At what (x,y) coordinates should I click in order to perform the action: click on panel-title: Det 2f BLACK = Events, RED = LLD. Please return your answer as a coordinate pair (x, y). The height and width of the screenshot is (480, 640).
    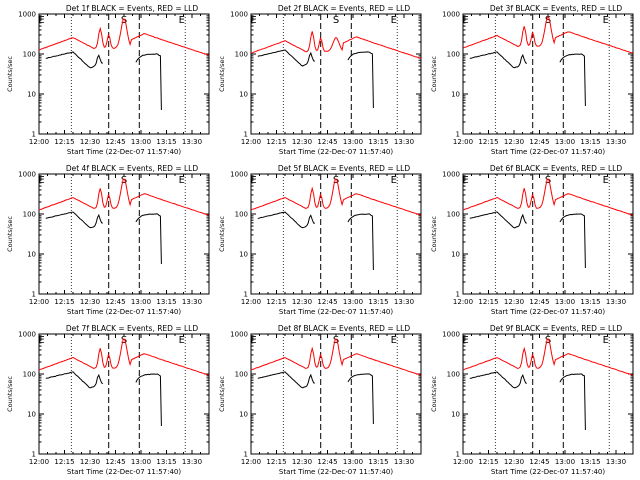
    Looking at the image, I should click on (344, 8).